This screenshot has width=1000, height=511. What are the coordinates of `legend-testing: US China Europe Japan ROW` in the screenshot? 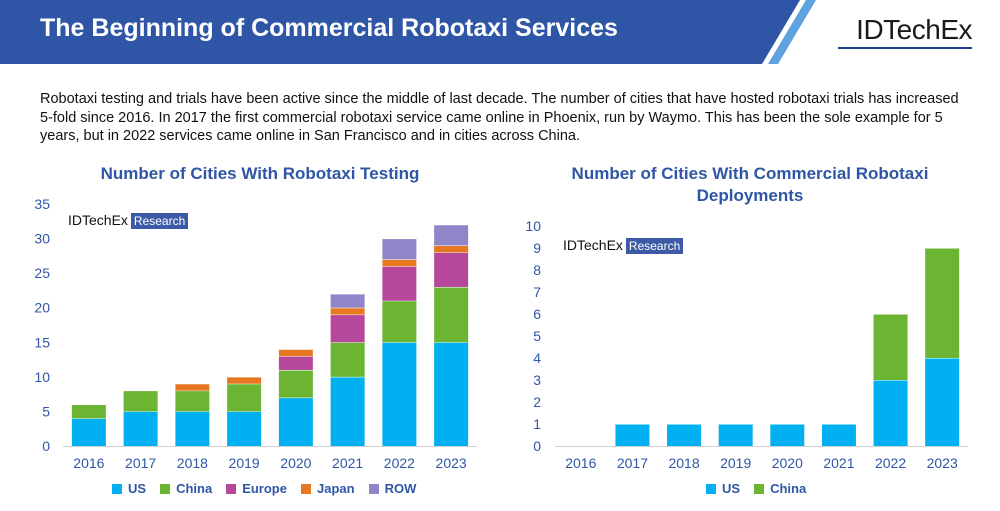 It's located at (271, 488).